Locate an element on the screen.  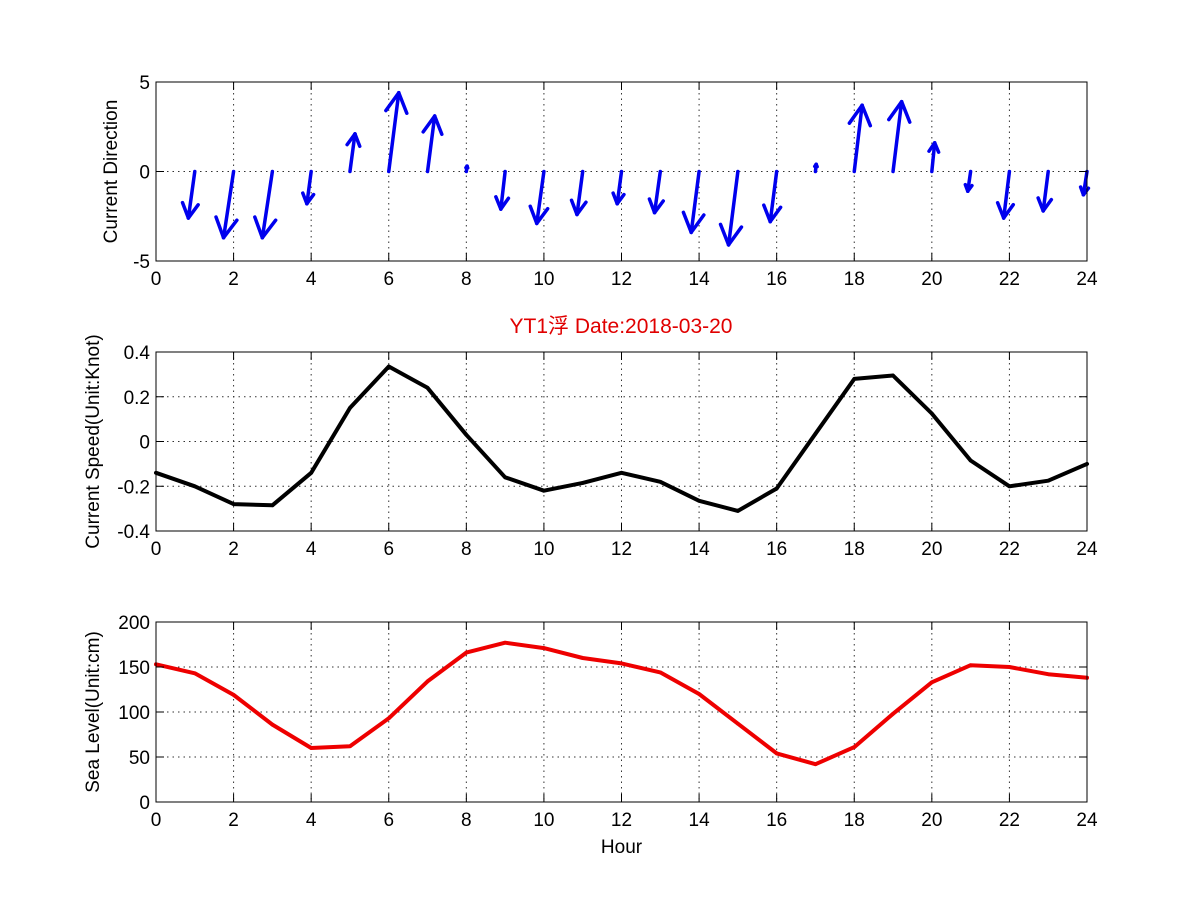
current-direction-vectors is located at coordinates (635, 168).